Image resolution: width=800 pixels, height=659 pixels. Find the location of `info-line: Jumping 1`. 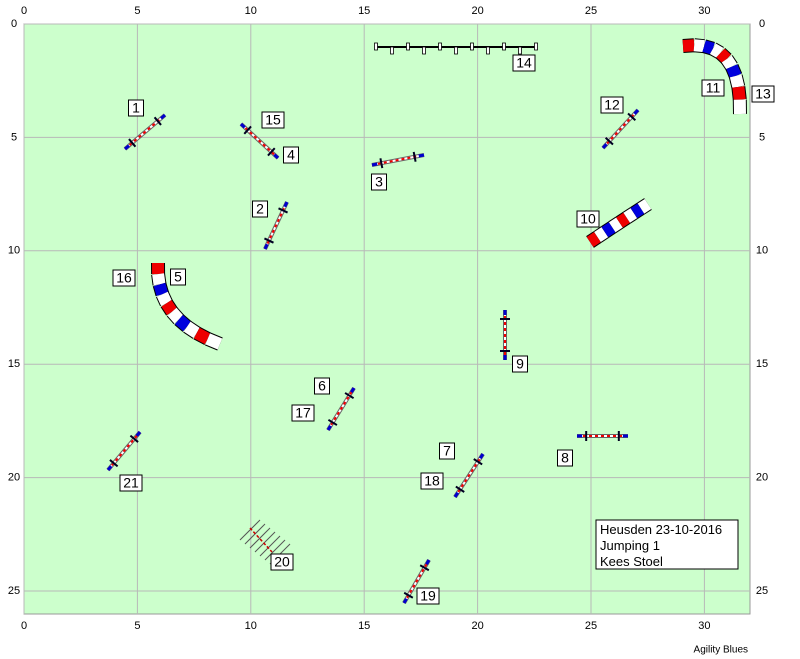

info-line: Jumping 1 is located at coordinates (630, 545).